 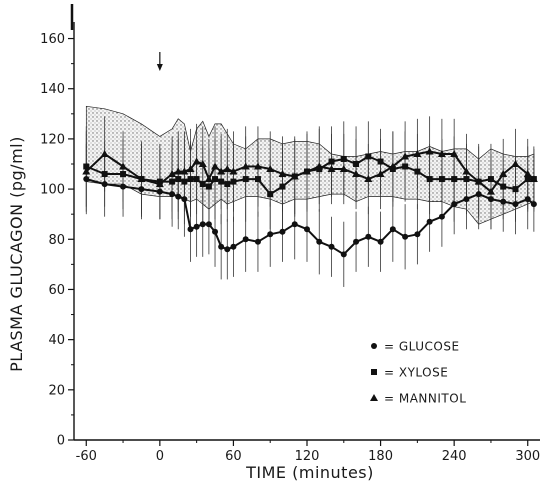 I want to click on y-tick-label: 100, so click(x=52, y=190).